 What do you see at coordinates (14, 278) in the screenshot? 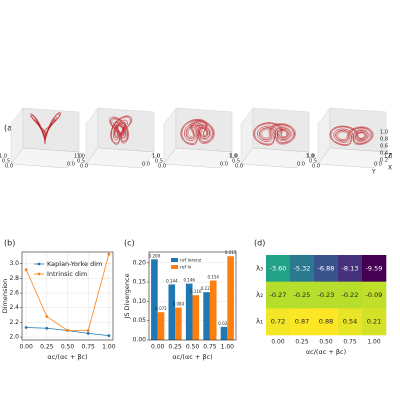
I see `y-tick-label: 2.8` at bounding box center [14, 278].